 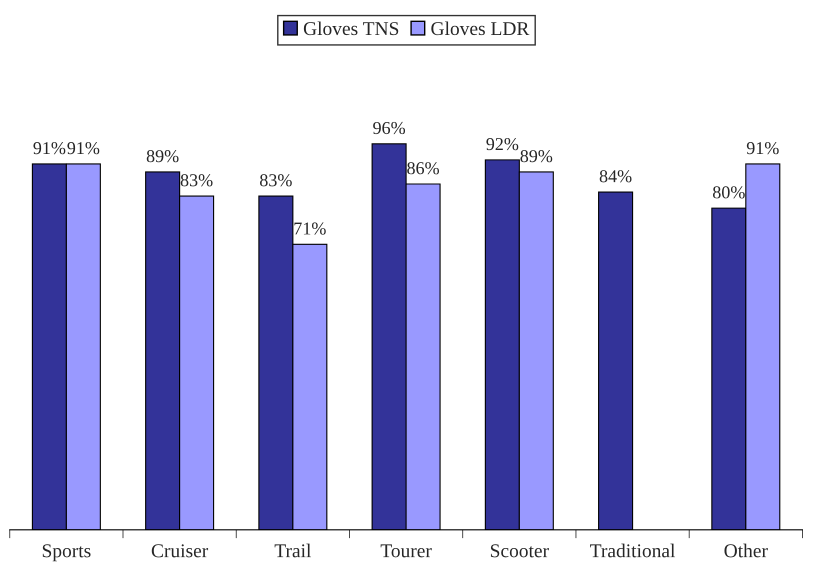 What do you see at coordinates (423, 168) in the screenshot?
I see `data-label: 86%` at bounding box center [423, 168].